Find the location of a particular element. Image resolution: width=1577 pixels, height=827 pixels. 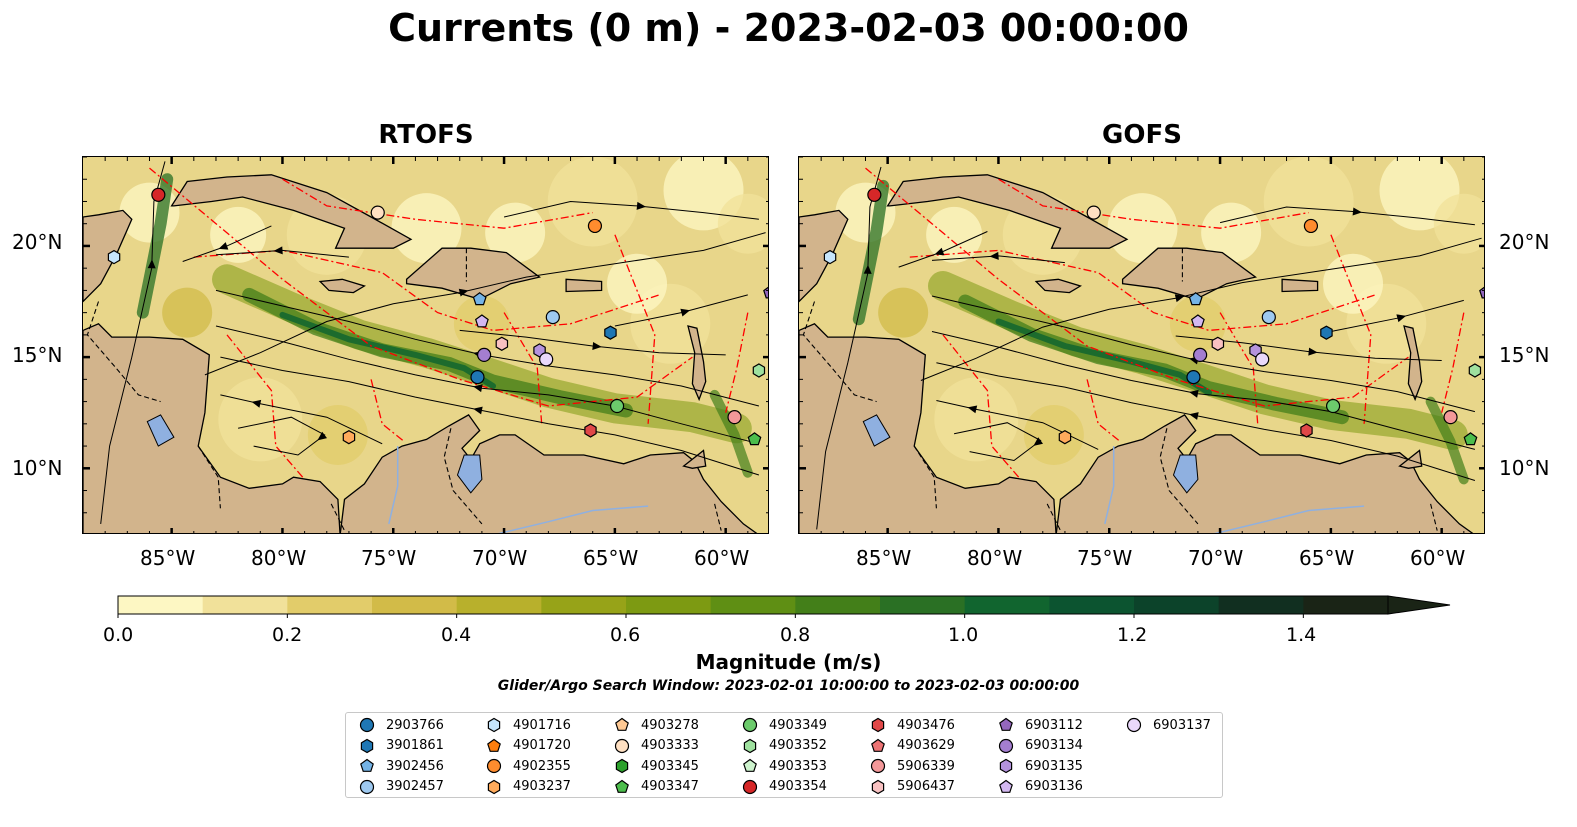

current-jet is located at coordinates (871, 252).